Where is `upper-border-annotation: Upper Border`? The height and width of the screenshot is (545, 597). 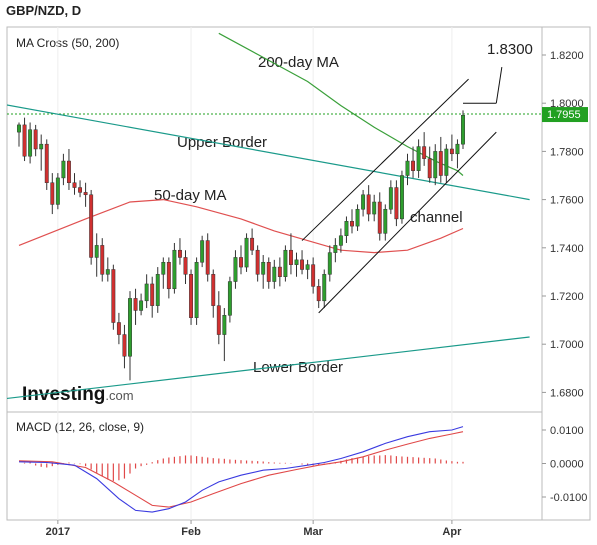 upper-border-annotation: Upper Border is located at coordinates (222, 142).